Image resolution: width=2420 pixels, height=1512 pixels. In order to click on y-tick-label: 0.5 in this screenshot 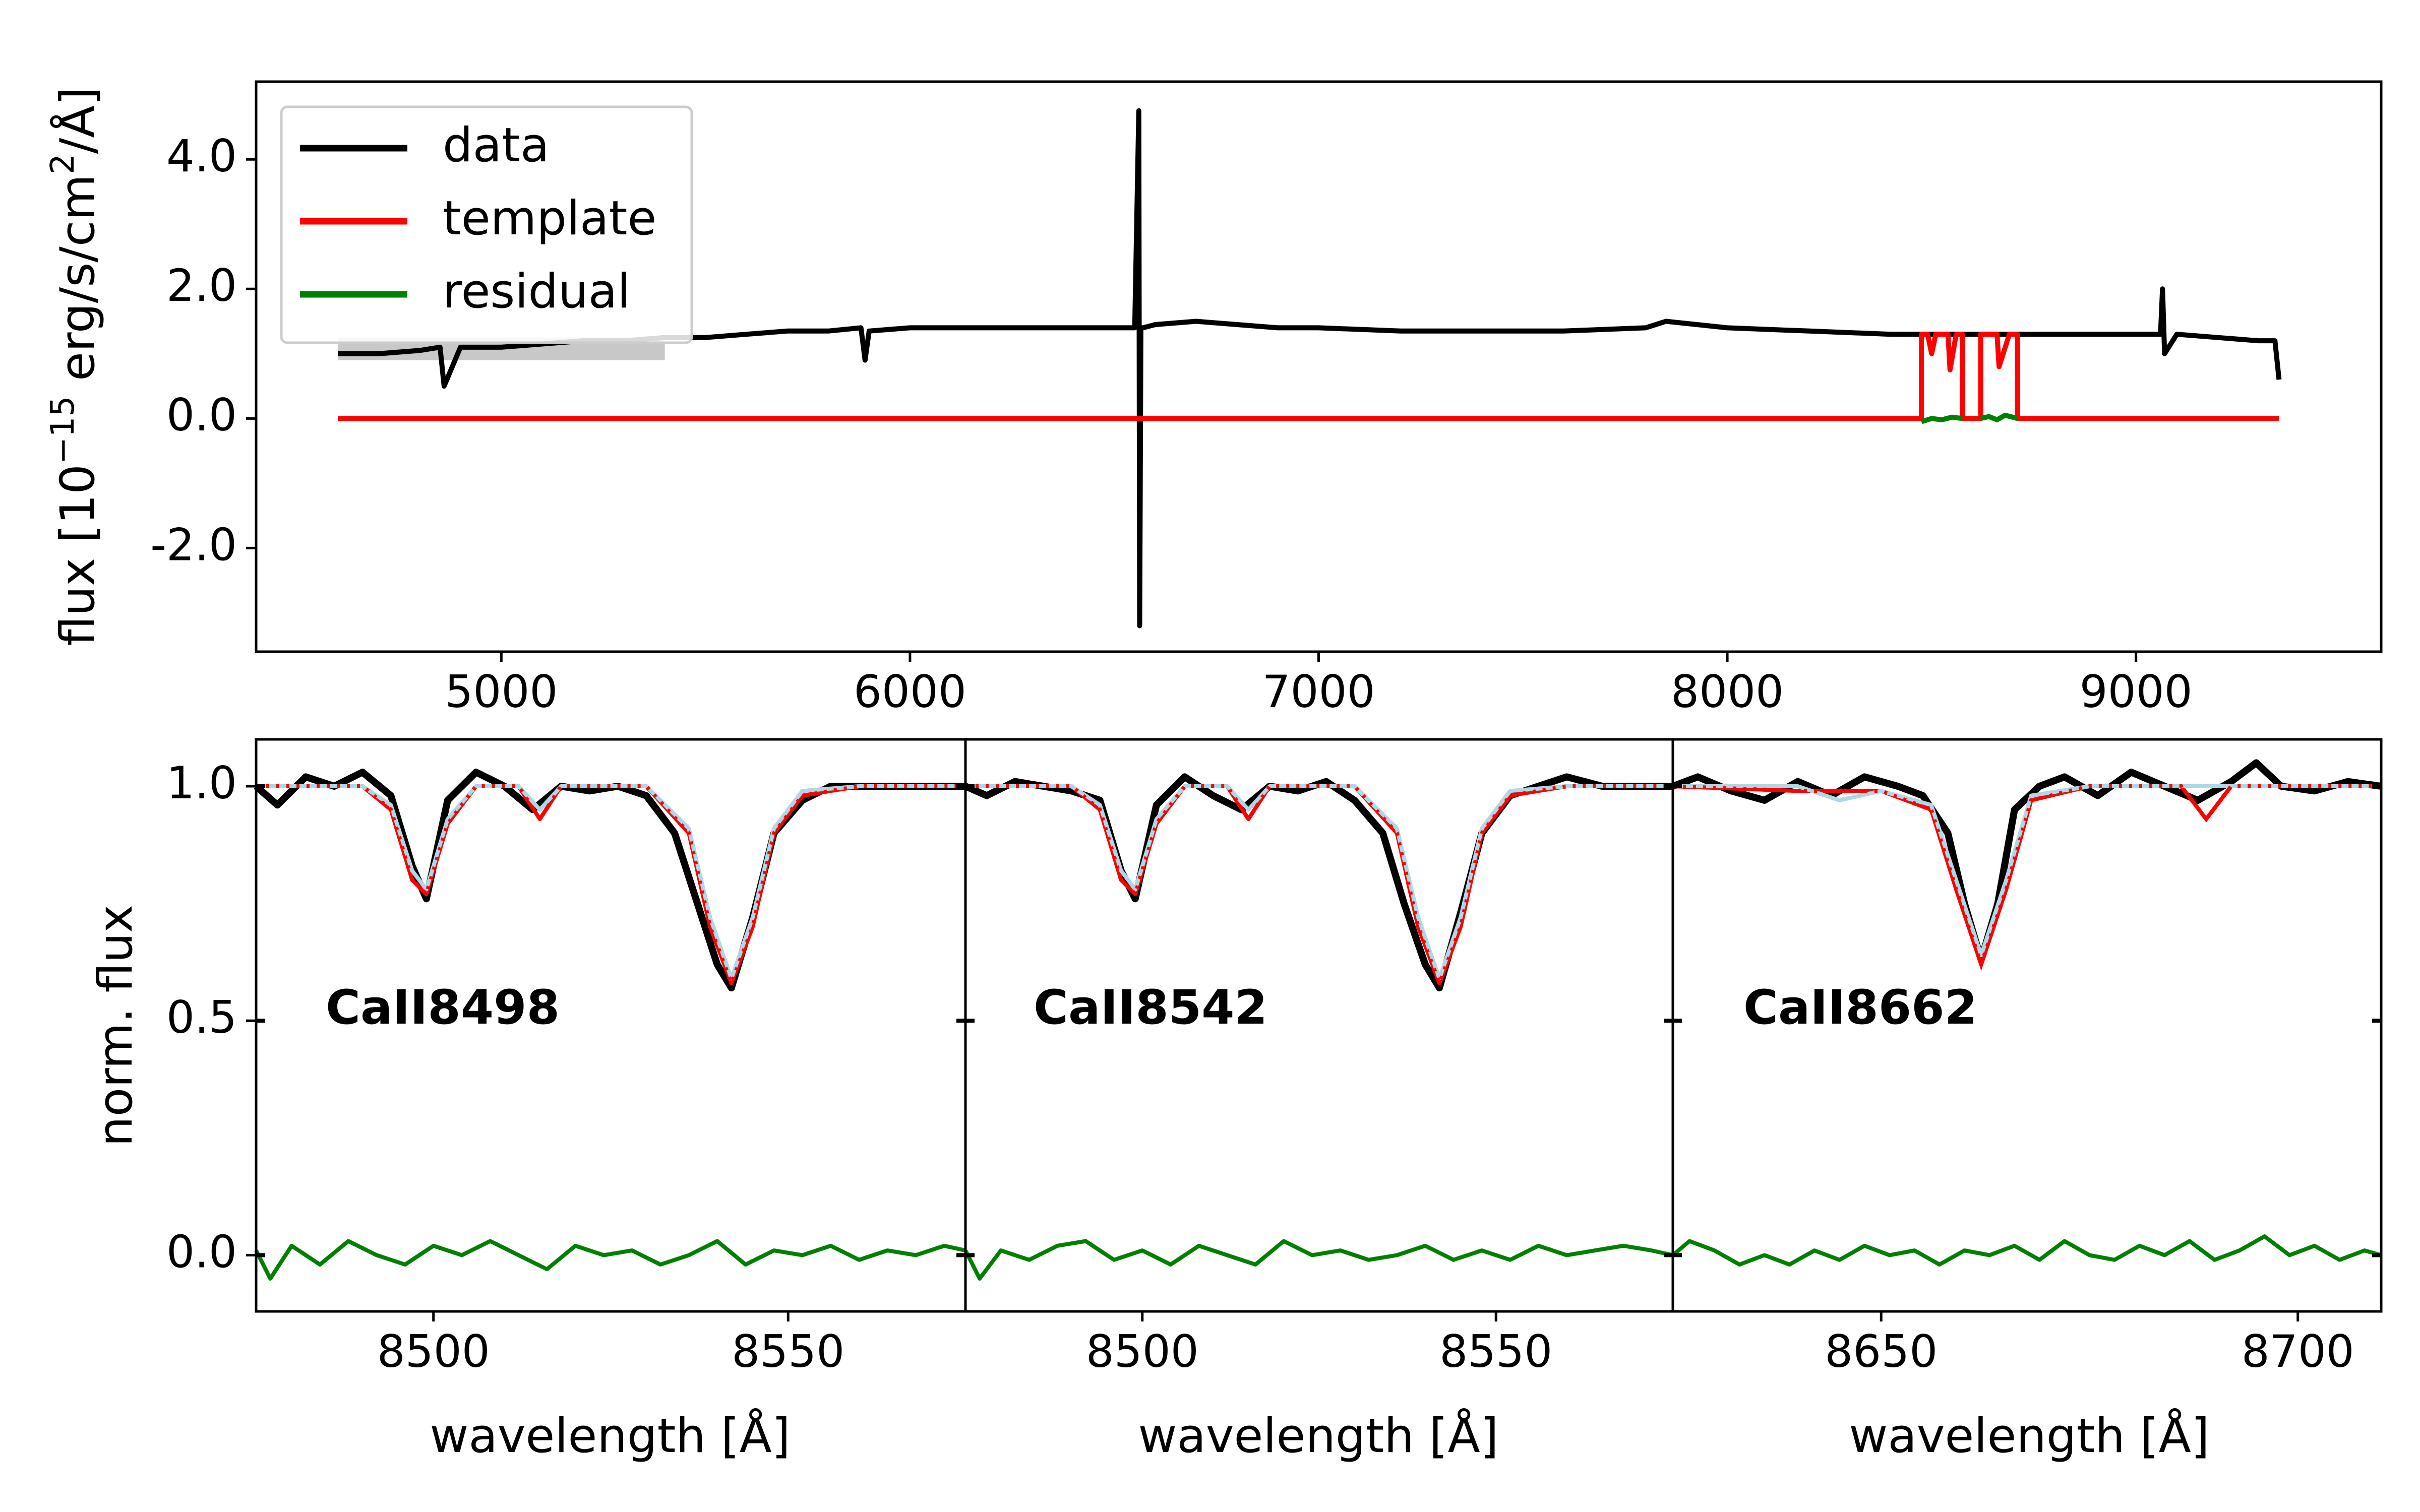, I will do `click(201, 1017)`.